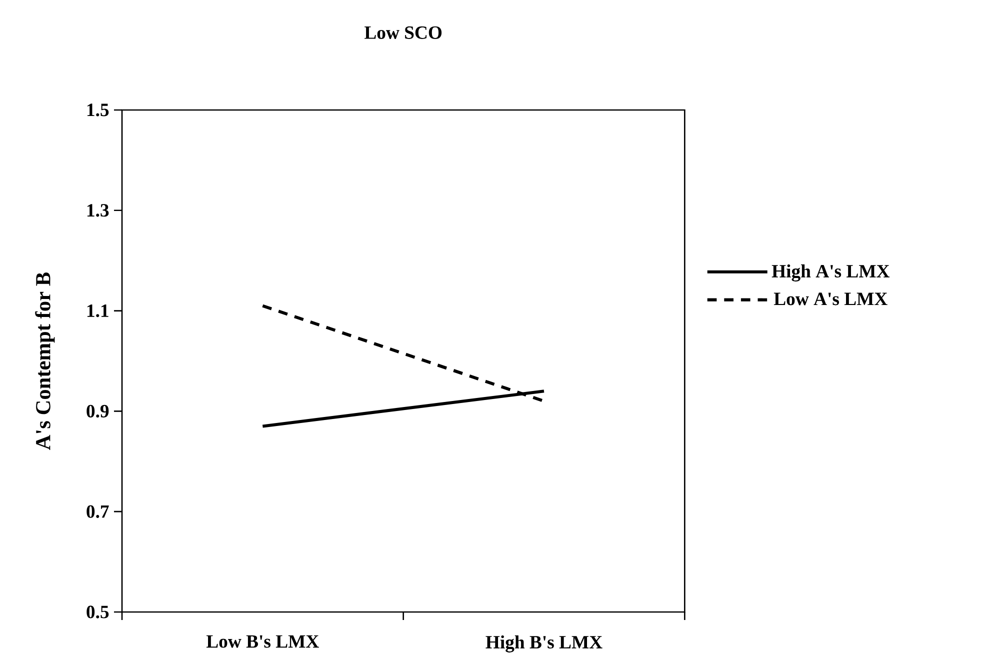 This screenshot has height=668, width=988. I want to click on y-tick-label: 0.9, so click(97, 411).